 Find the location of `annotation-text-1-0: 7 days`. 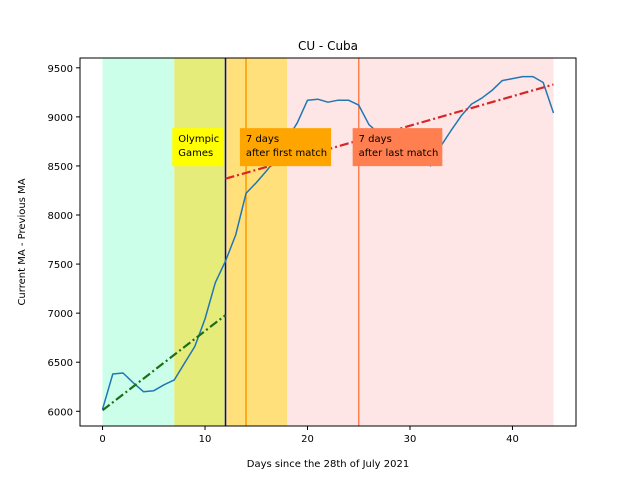

annotation-text-1-0: 7 days is located at coordinates (262, 139).